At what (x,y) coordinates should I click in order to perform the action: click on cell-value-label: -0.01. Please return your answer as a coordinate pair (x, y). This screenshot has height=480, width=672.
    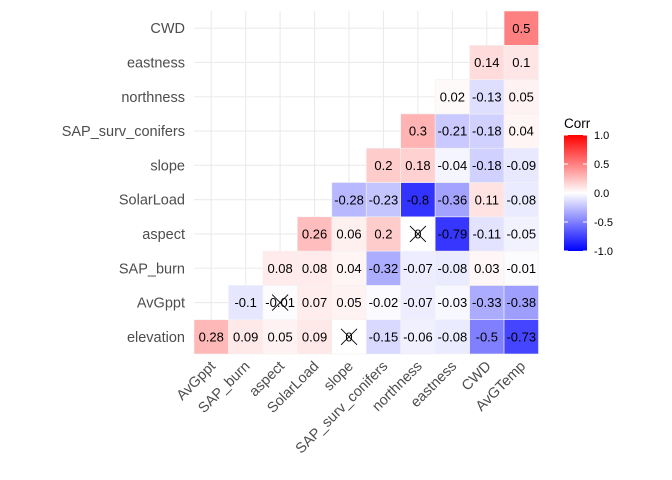
    Looking at the image, I should click on (521, 268).